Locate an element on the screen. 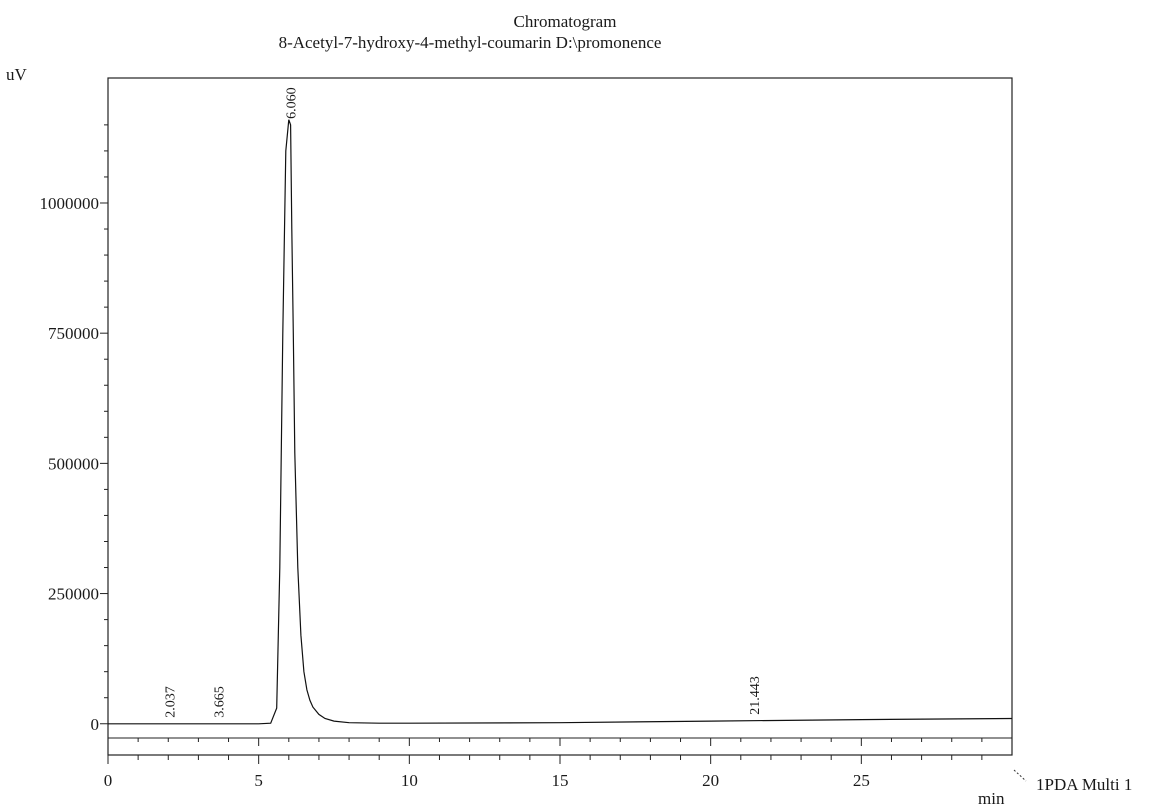  x-tick-label: 20 is located at coordinates (710, 780).